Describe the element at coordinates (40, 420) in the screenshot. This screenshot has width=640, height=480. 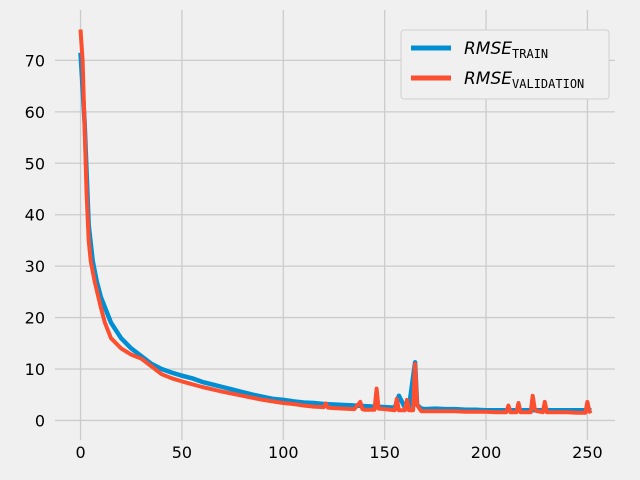
I see `y-tick-label: 0` at that location.